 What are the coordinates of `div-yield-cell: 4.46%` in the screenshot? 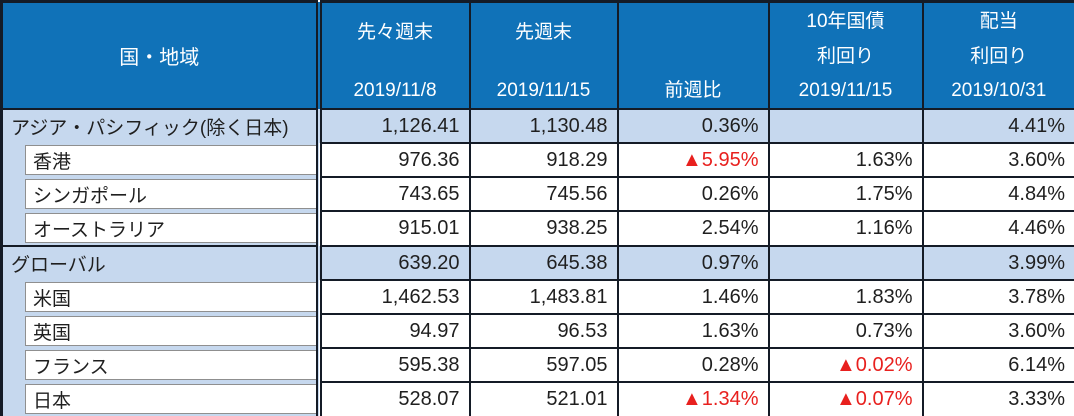 It's located at (997, 228).